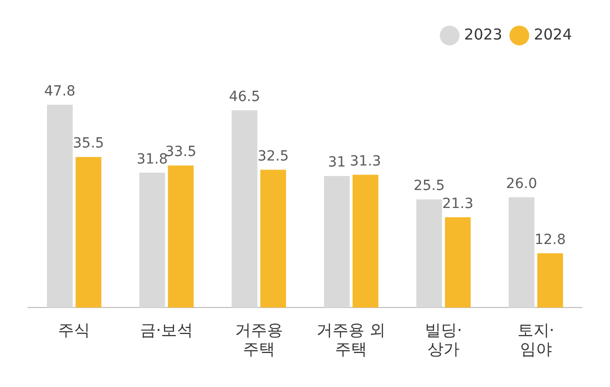 The width and height of the screenshot is (610, 387). Describe the element at coordinates (74, 330) in the screenshot. I see `x-tick-label: 주식` at that location.